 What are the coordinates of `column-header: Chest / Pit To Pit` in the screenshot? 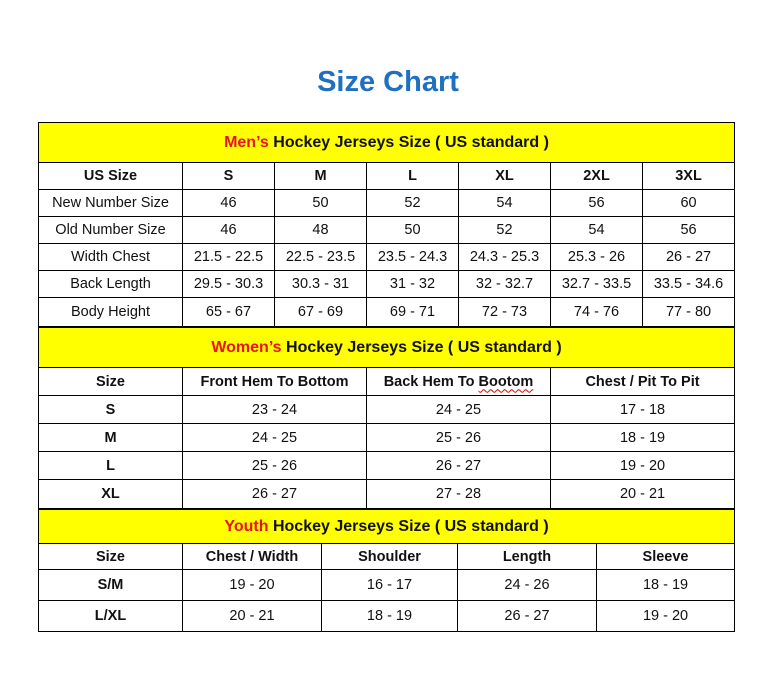 It's located at (642, 381).